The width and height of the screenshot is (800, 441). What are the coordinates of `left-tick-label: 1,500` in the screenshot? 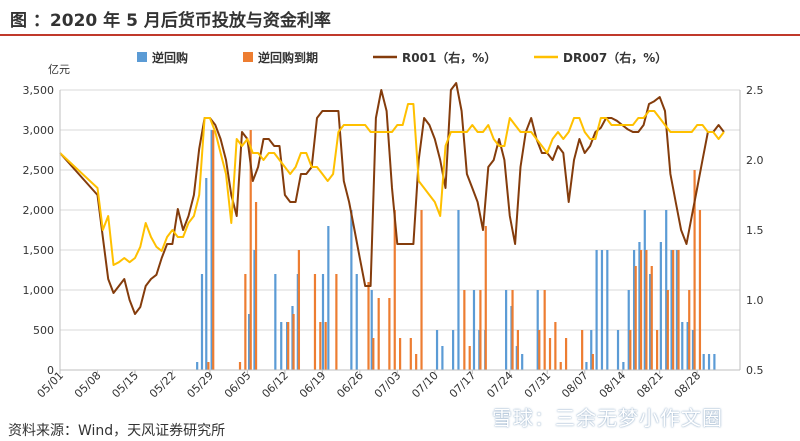 It's located at (39, 250).